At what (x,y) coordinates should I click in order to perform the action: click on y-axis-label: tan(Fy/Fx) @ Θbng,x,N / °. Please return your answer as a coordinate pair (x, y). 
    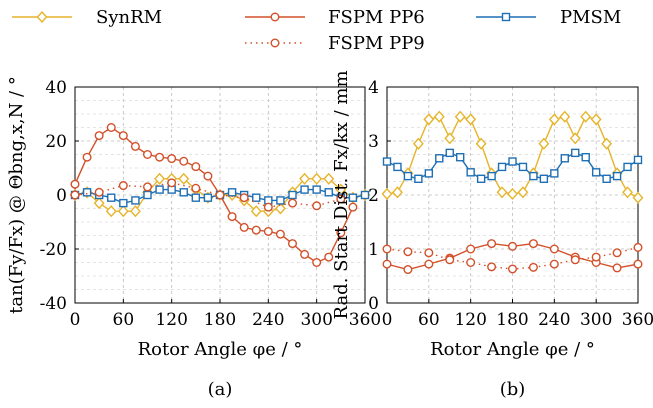
    Looking at the image, I should click on (16, 195).